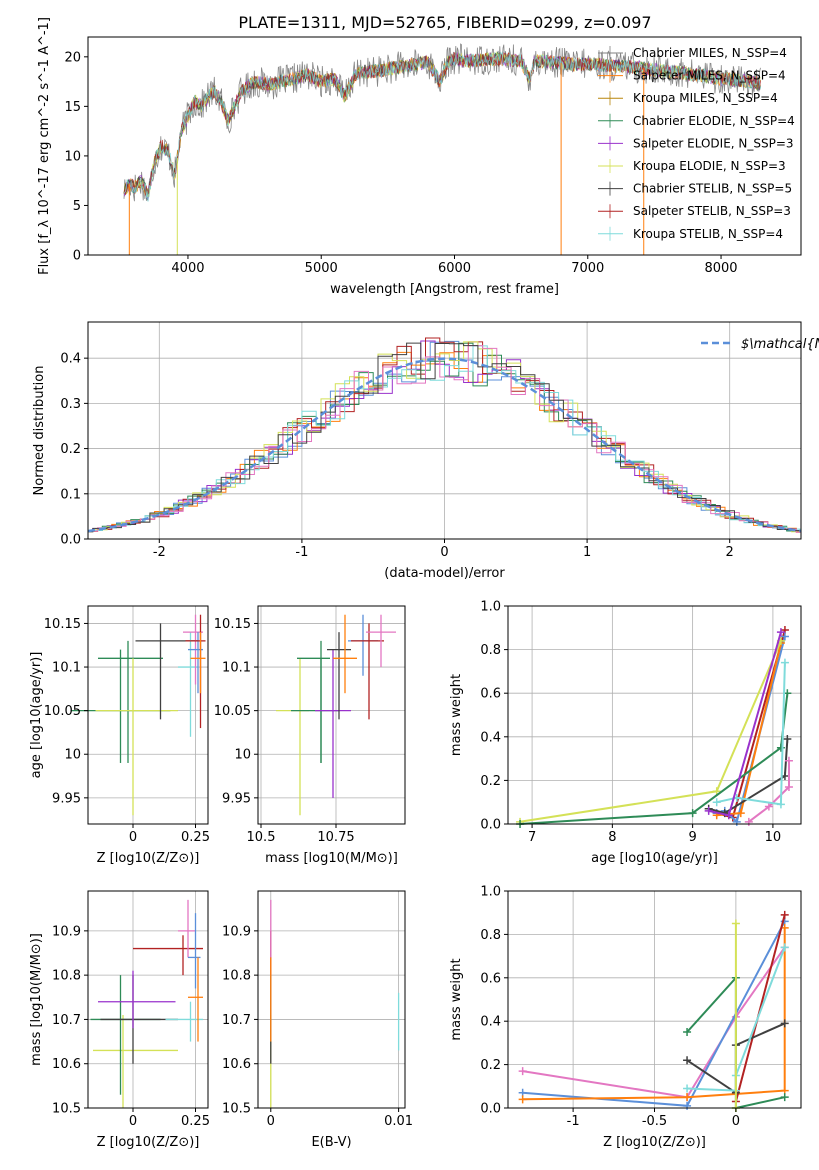  I want to click on x-tick-label: 8, so click(612, 837).